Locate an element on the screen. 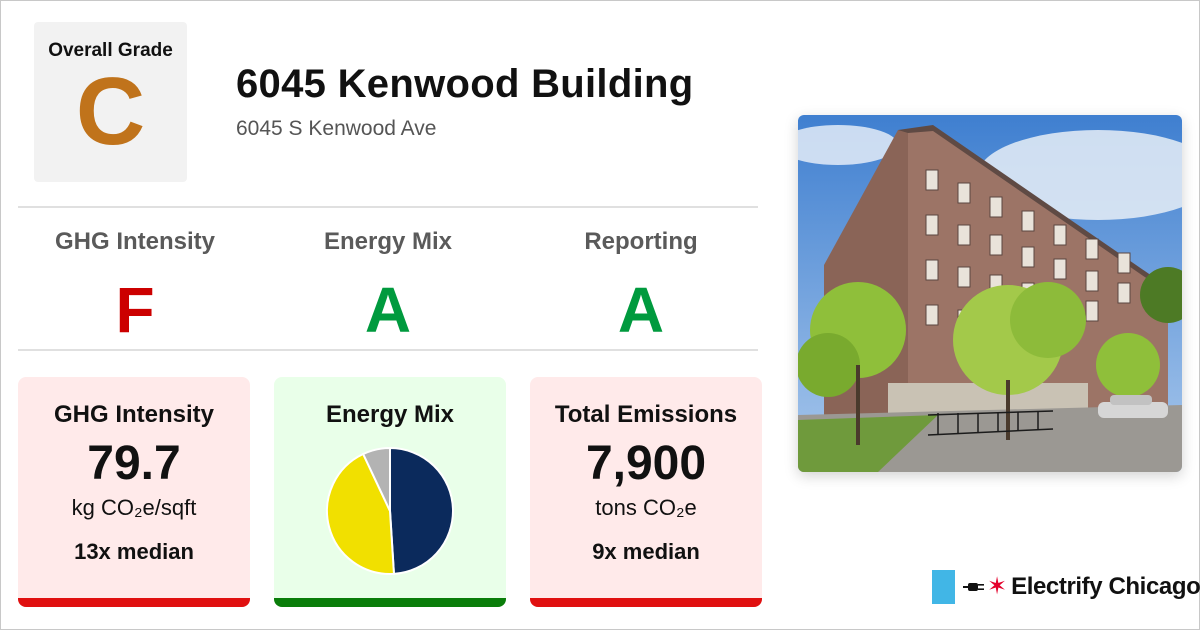 This screenshot has height=630, width=1200. sub-grade-energy-mix-letter: A is located at coordinates (388, 310).